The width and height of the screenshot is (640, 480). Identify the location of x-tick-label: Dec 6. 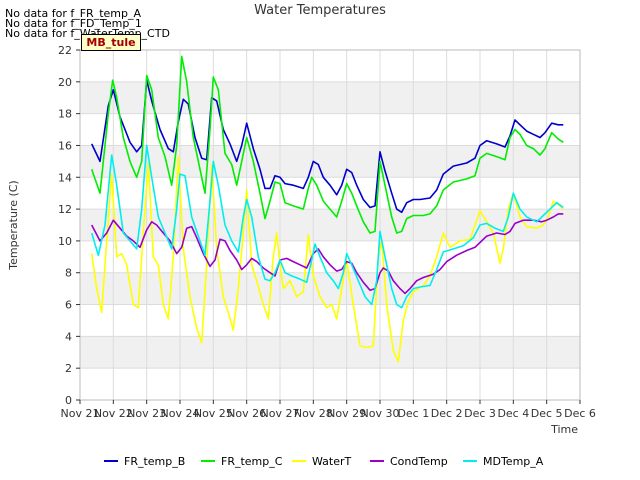
(580, 413).